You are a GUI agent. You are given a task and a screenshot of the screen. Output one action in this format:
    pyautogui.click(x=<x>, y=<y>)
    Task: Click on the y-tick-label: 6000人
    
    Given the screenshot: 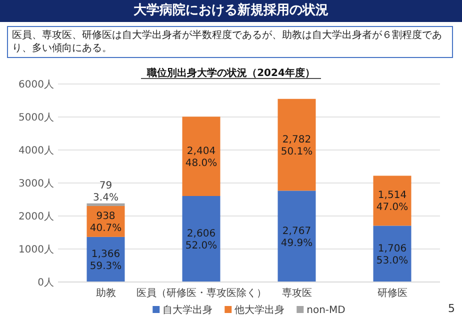 What is the action you would take?
    pyautogui.click(x=36, y=85)
    